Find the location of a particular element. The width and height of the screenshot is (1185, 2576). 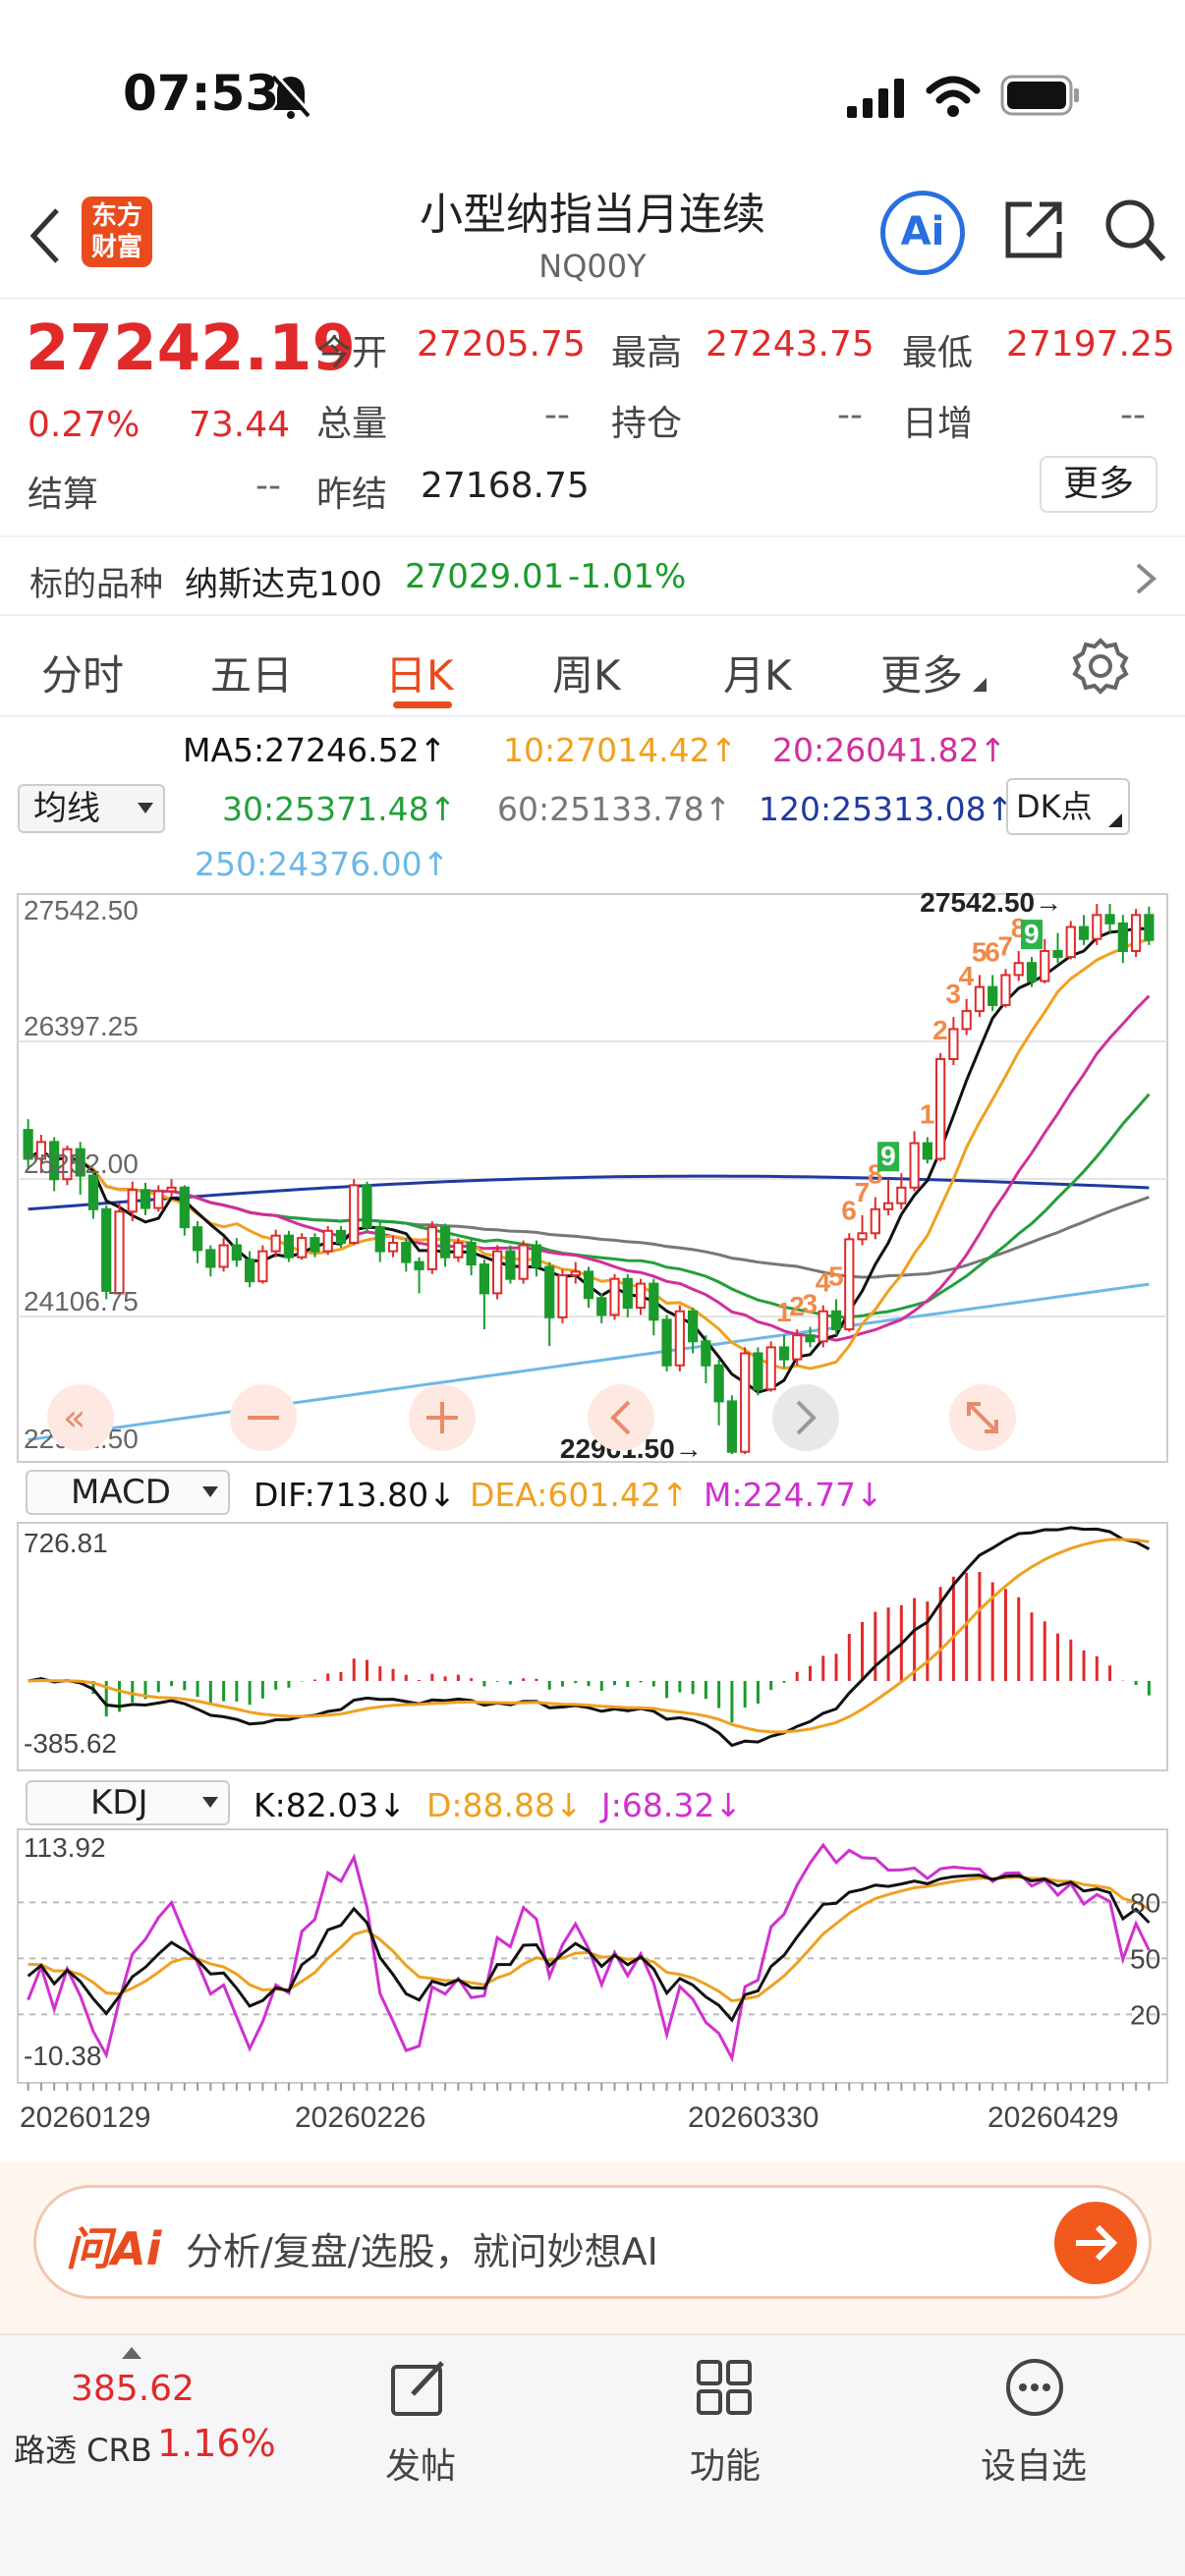

td-count-label: 5 is located at coordinates (980, 951).